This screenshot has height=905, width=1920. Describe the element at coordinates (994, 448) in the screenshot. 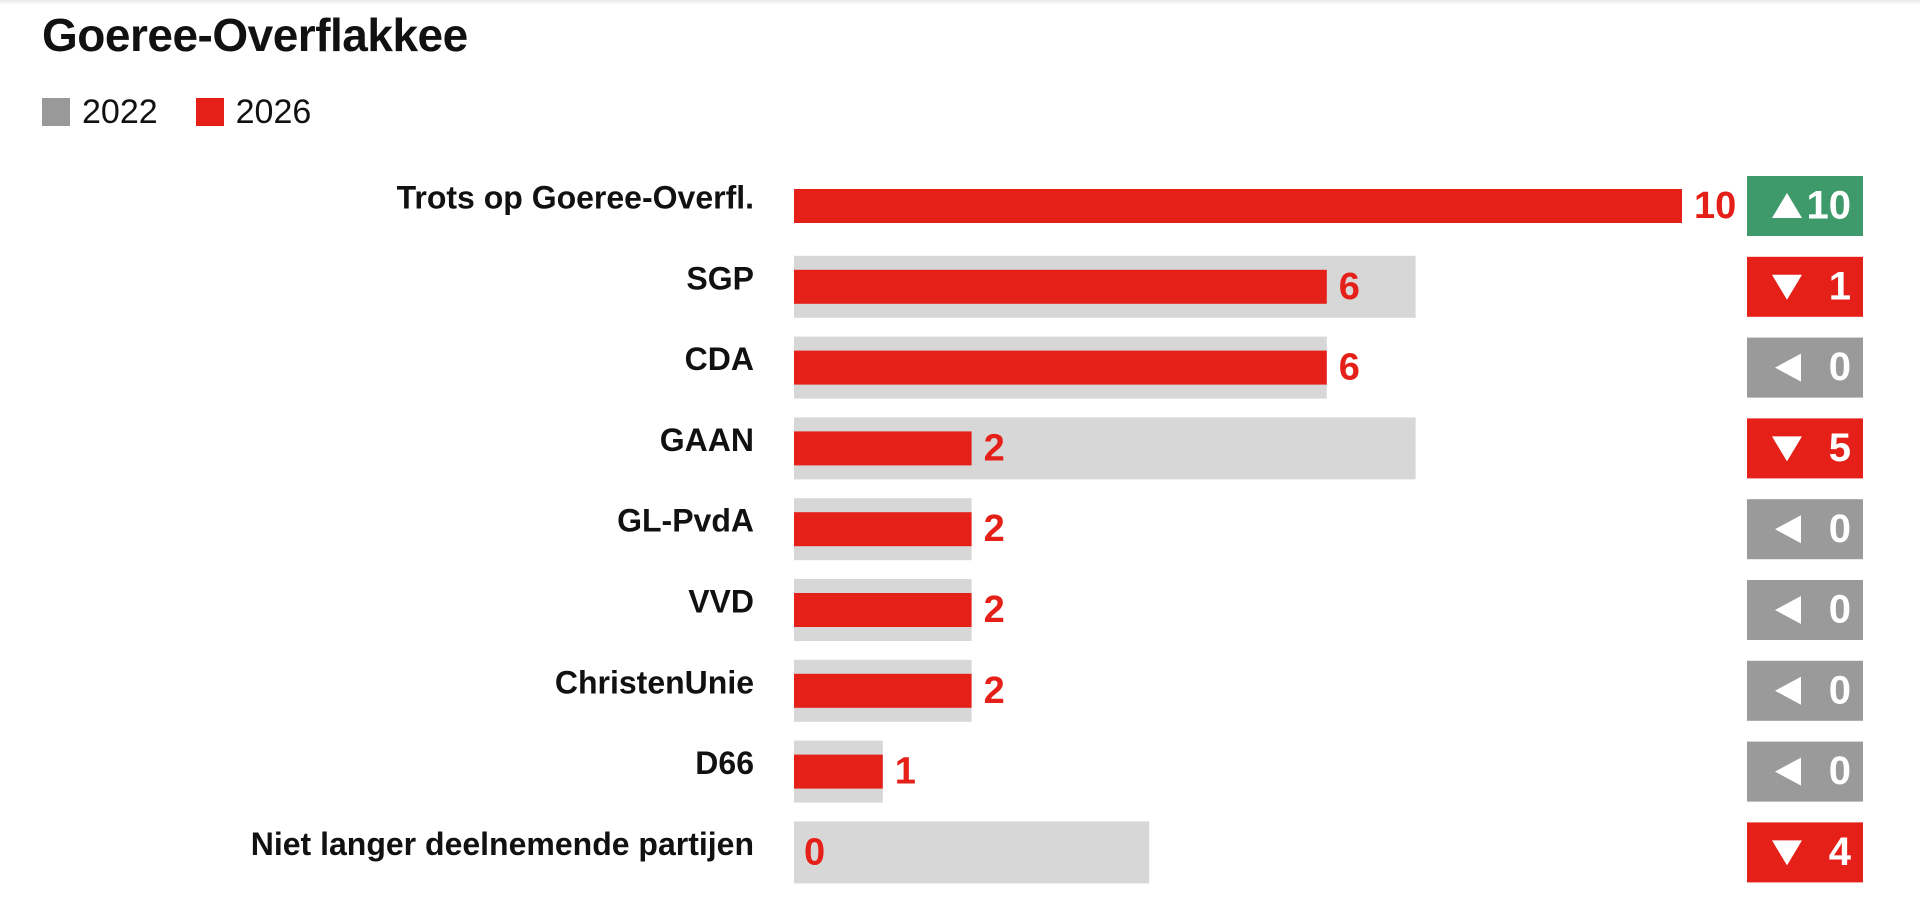

I see `value-label-gaan: 2` at that location.